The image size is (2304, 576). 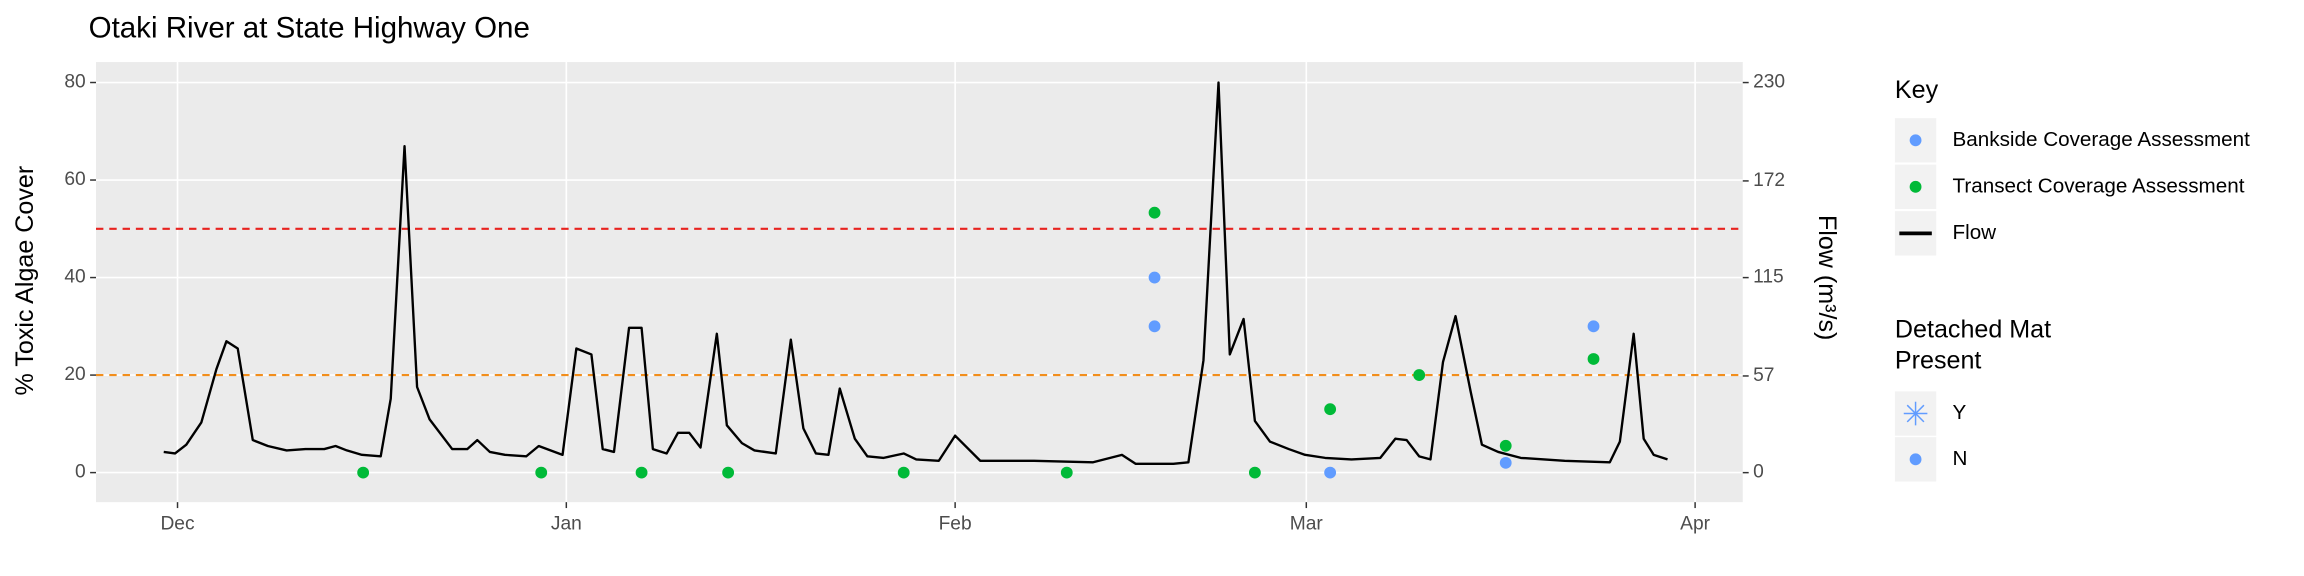 I want to click on legend-label: Transect Coverage Assessment, so click(x=2098, y=185).